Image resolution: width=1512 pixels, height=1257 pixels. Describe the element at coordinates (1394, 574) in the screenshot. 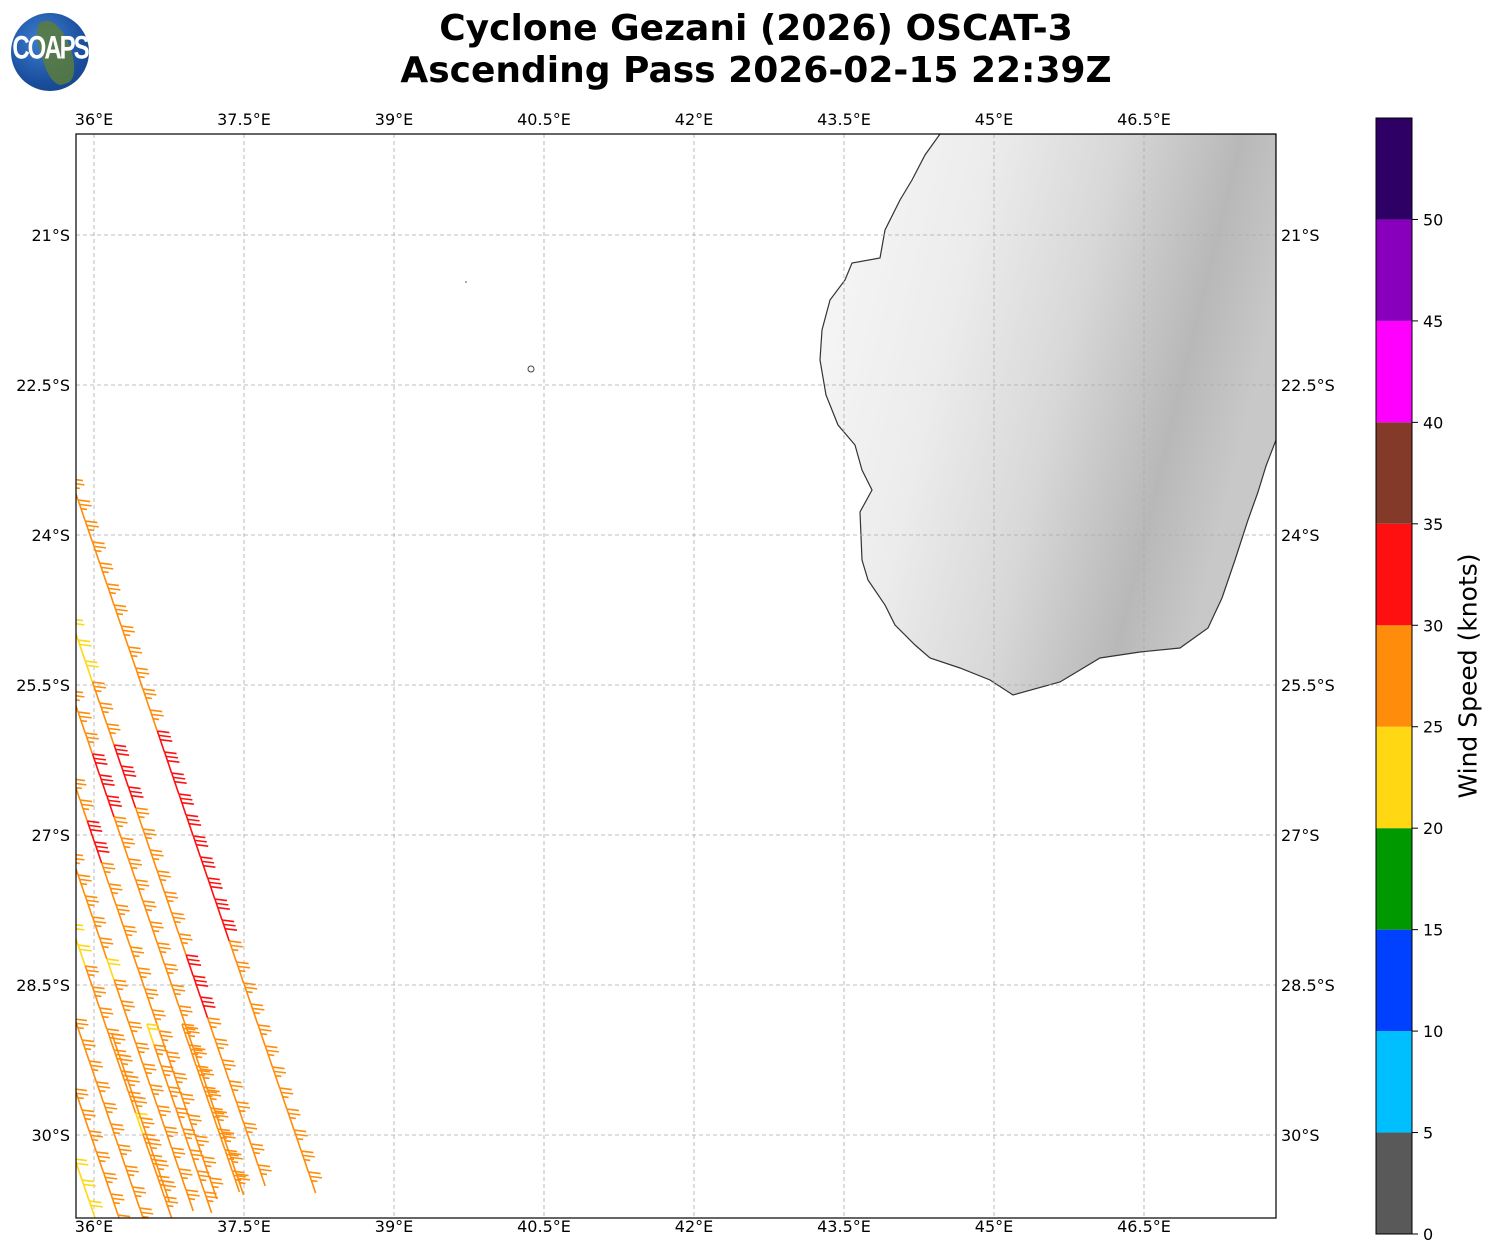

I see `colorbar-segment` at that location.